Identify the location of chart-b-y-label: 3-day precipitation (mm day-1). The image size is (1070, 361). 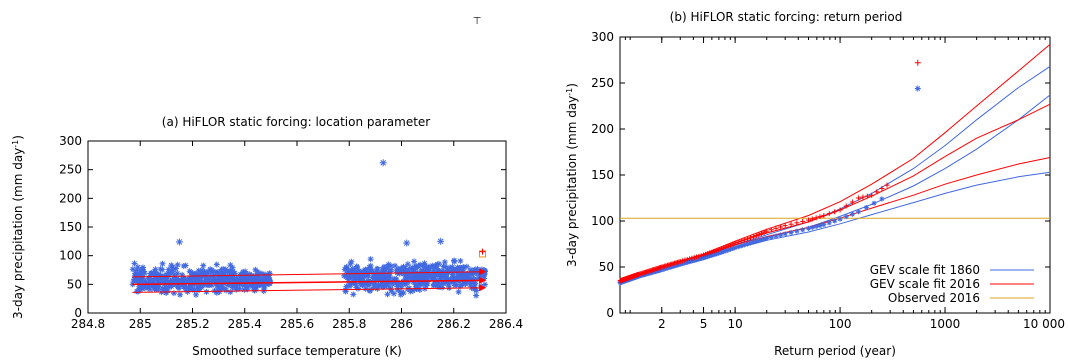
(572, 175).